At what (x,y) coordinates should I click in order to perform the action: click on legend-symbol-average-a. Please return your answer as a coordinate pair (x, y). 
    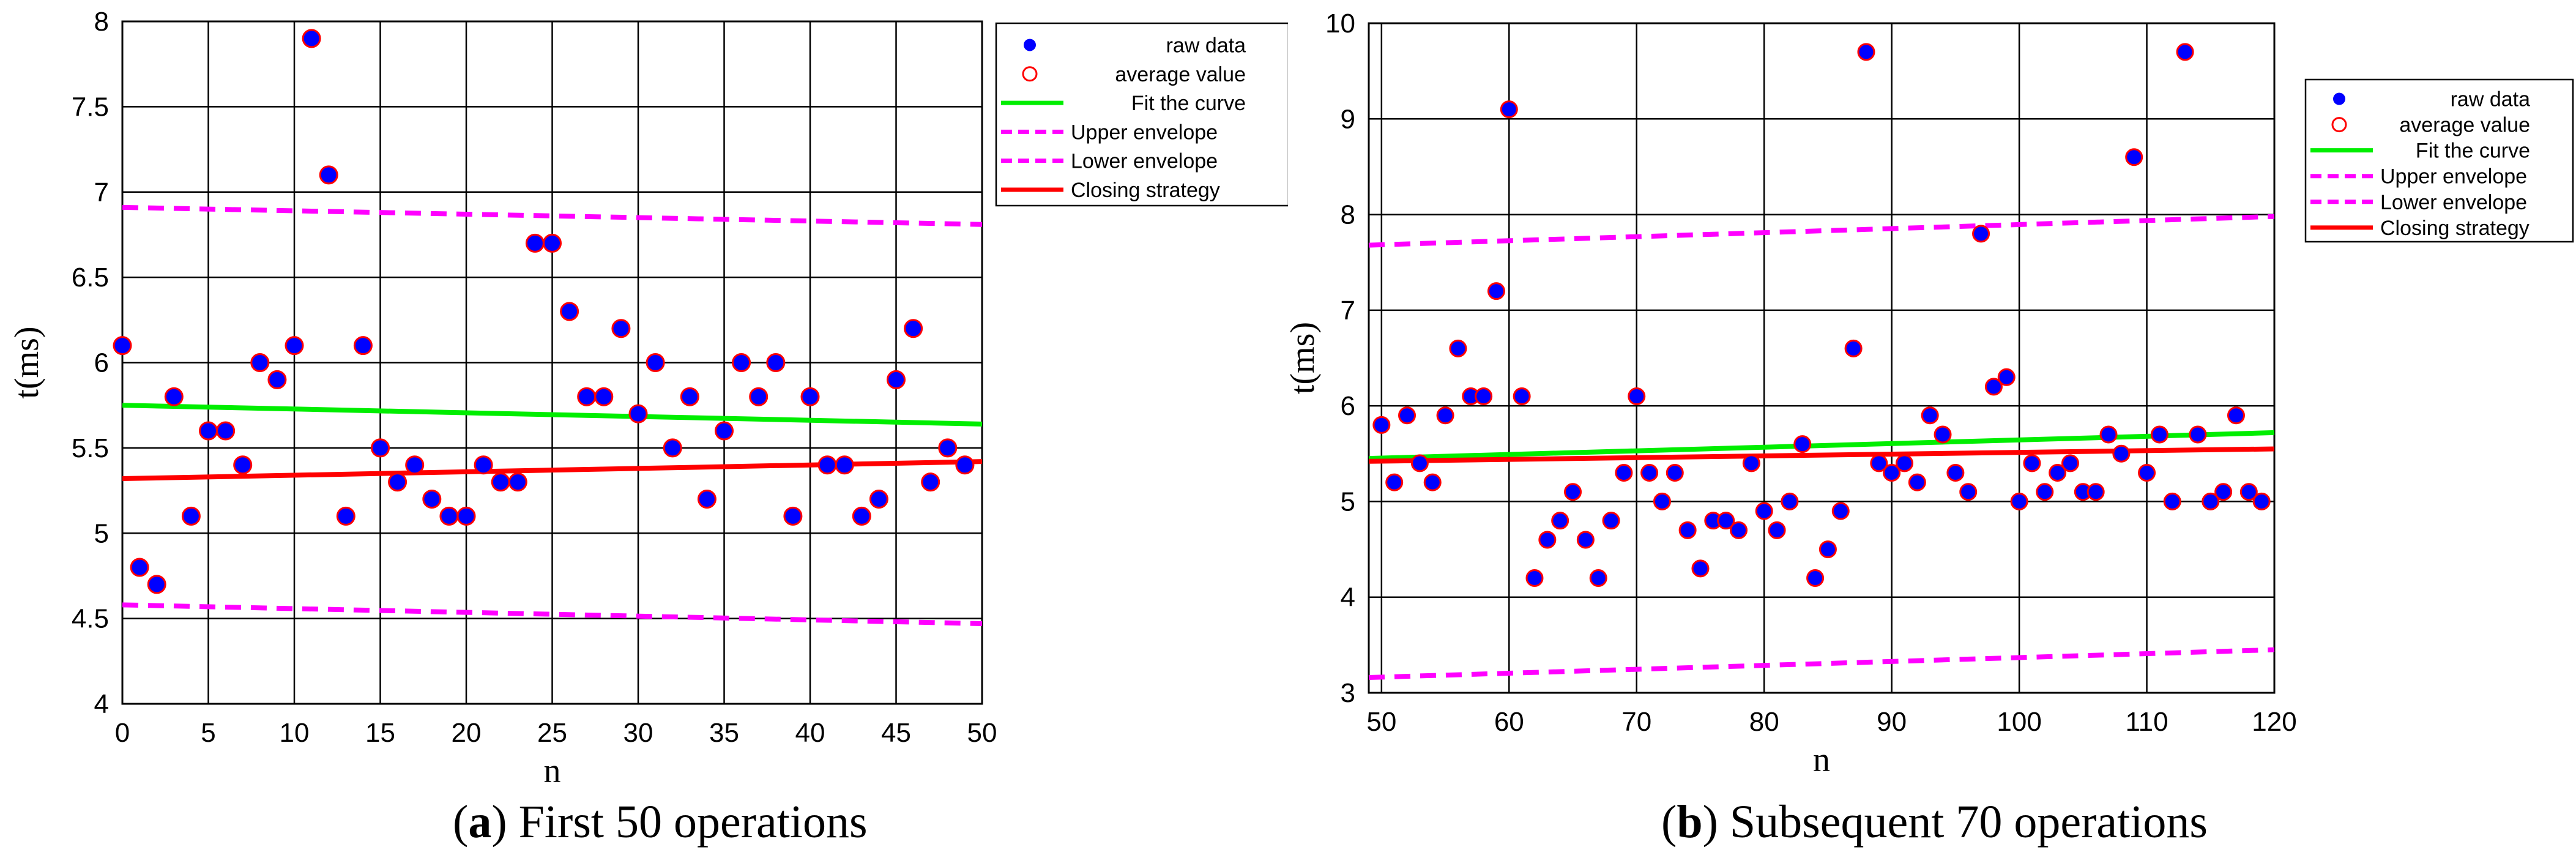
    Looking at the image, I should click on (1030, 74).